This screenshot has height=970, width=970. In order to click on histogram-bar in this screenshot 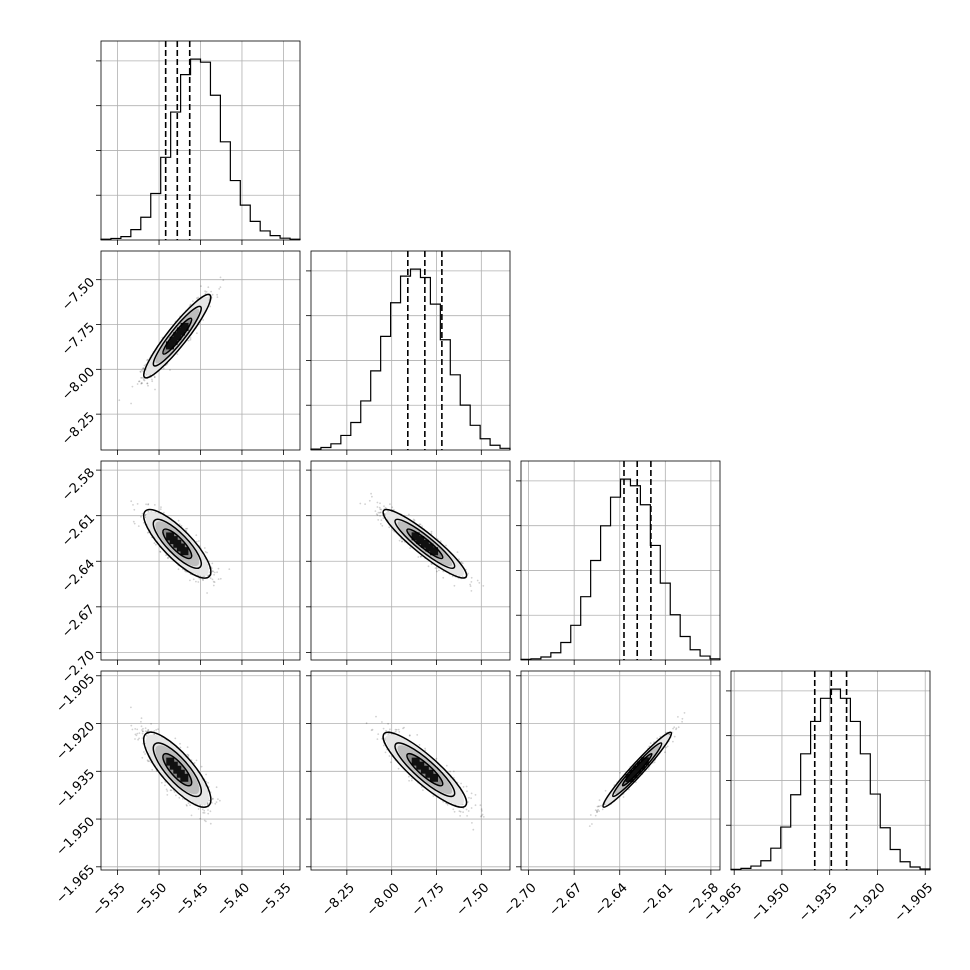, I will do `click(200, 149)`.